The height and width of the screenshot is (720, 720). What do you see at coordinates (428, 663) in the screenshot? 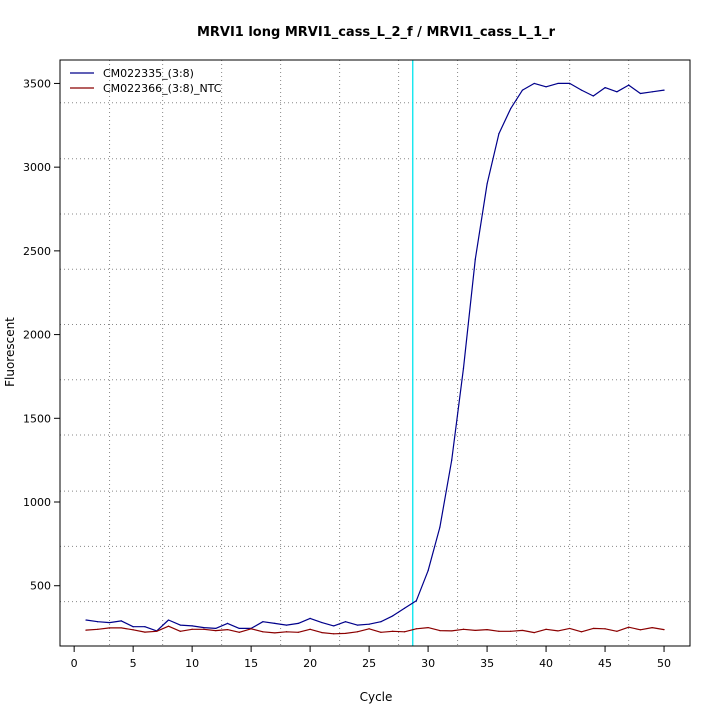
I see `x-tick-label: 30` at bounding box center [428, 663].